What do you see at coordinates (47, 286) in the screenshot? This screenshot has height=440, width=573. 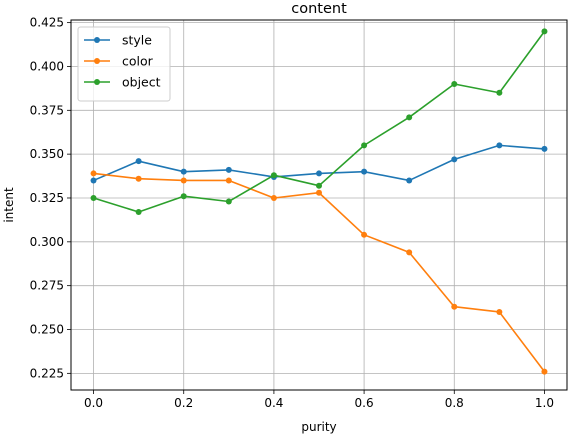 I see `y-tick-label: 0.275` at bounding box center [47, 286].